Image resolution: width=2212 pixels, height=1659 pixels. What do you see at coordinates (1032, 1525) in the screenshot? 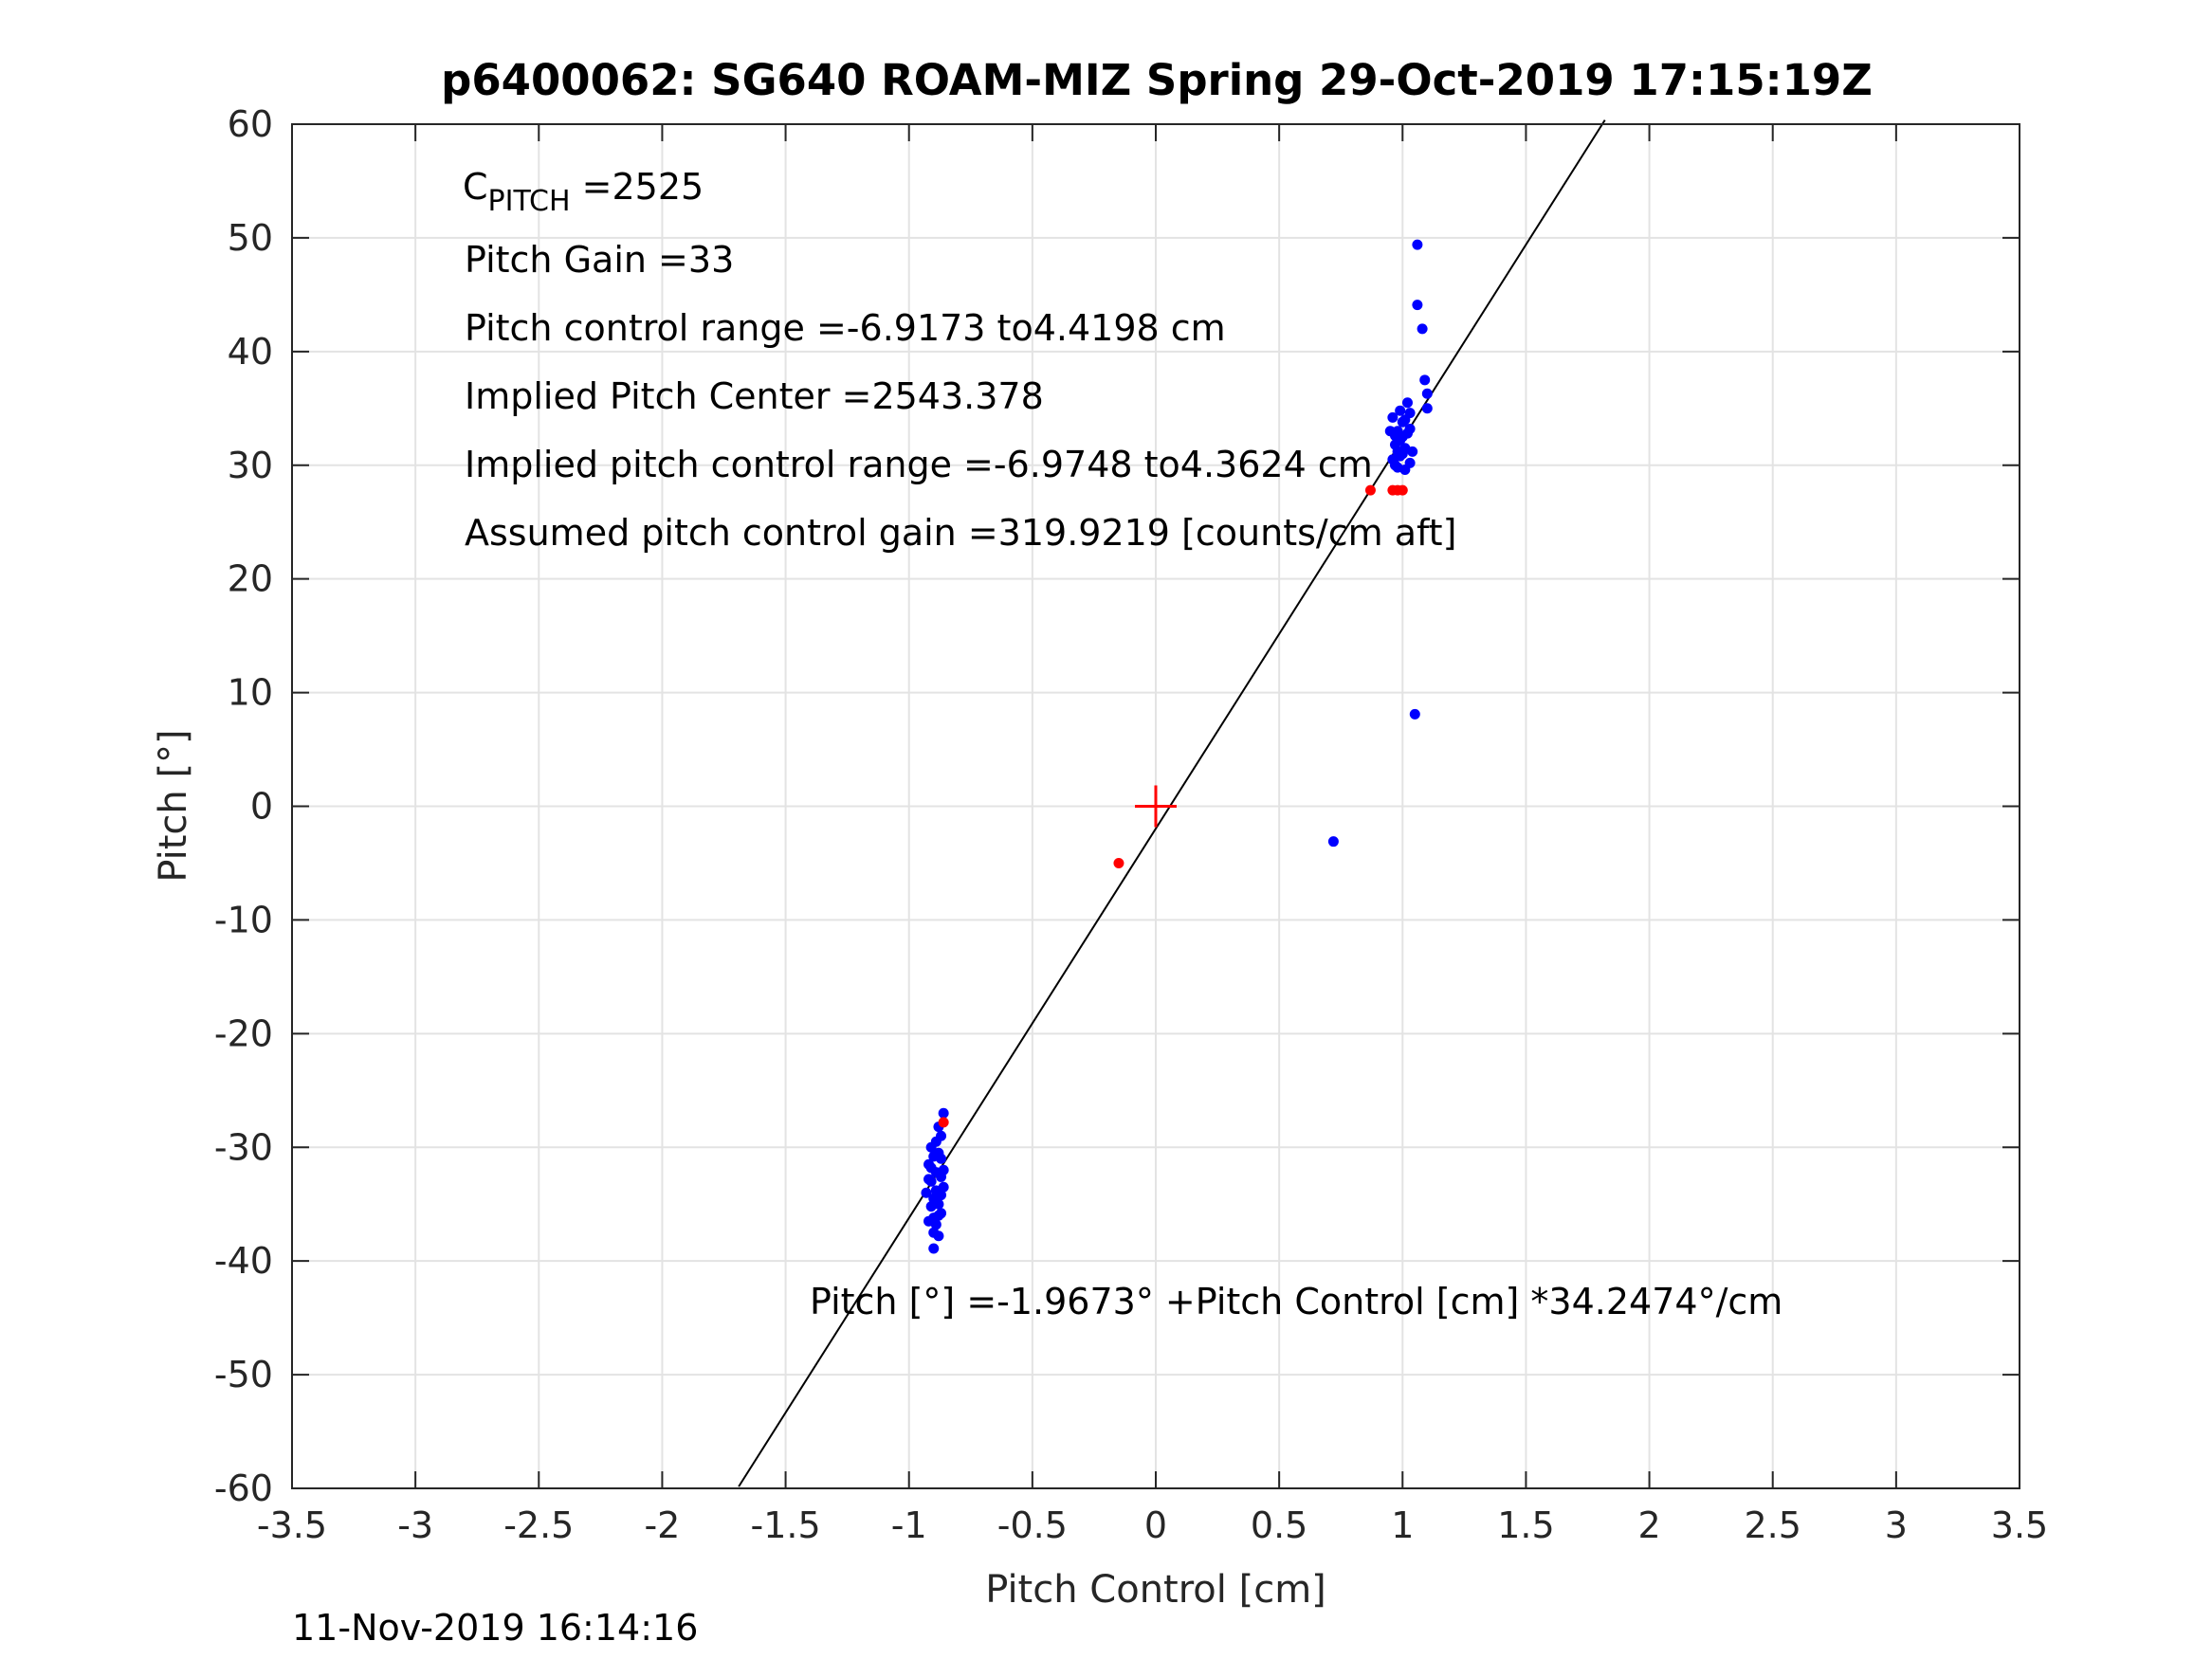
I see `x-tick-label: -0.5` at bounding box center [1032, 1525].